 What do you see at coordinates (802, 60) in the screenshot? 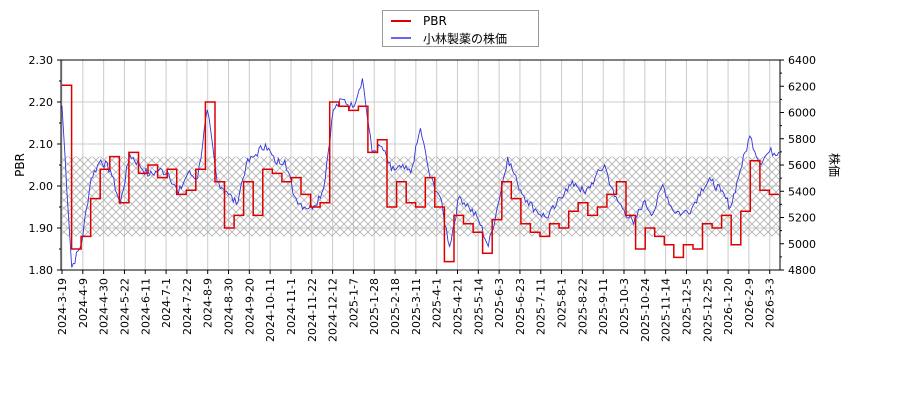
I see `right-tick-label: 6400` at bounding box center [802, 60].